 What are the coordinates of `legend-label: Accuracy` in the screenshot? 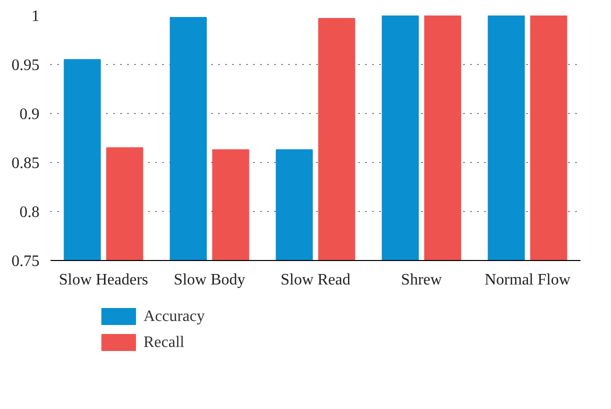 It's located at (174, 316).